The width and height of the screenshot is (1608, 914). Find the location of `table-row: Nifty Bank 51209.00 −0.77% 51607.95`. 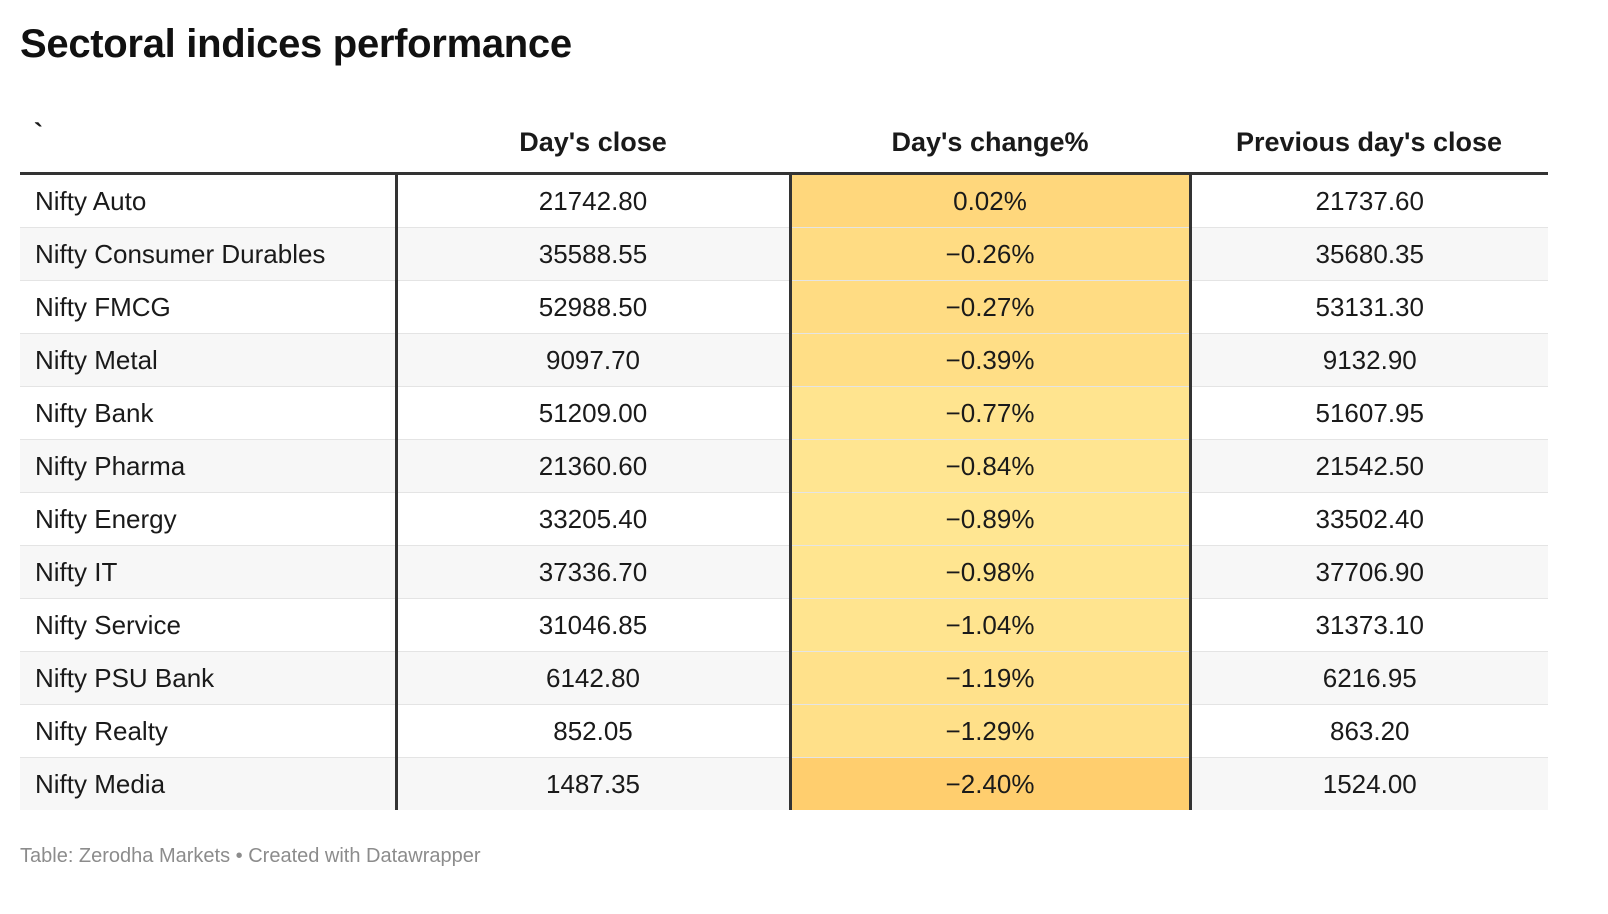

table-row: Nifty Bank 51209.00 −0.77% 51607.95 is located at coordinates (784, 413).